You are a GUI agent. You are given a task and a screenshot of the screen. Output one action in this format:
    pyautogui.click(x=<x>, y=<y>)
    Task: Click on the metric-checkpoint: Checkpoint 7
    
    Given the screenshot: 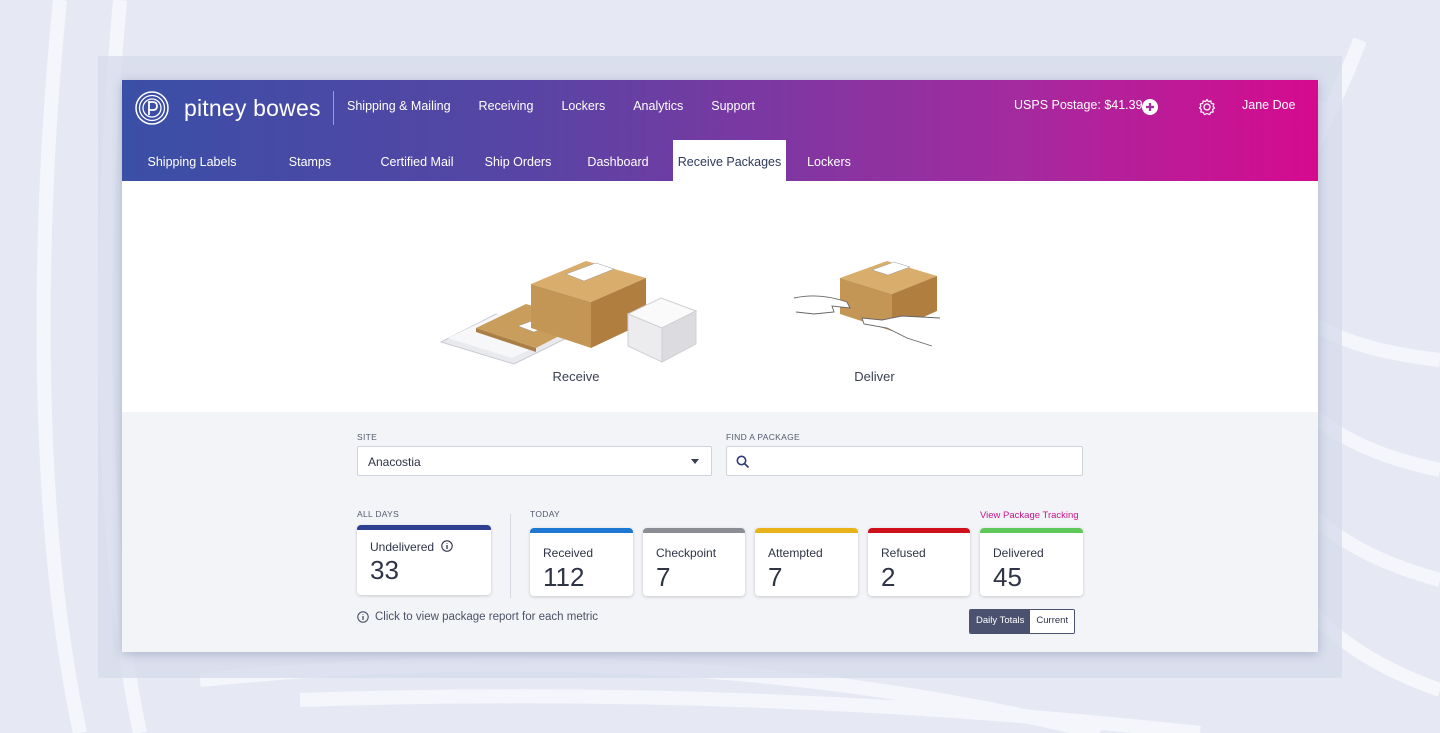 What is the action you would take?
    pyautogui.click(x=694, y=562)
    